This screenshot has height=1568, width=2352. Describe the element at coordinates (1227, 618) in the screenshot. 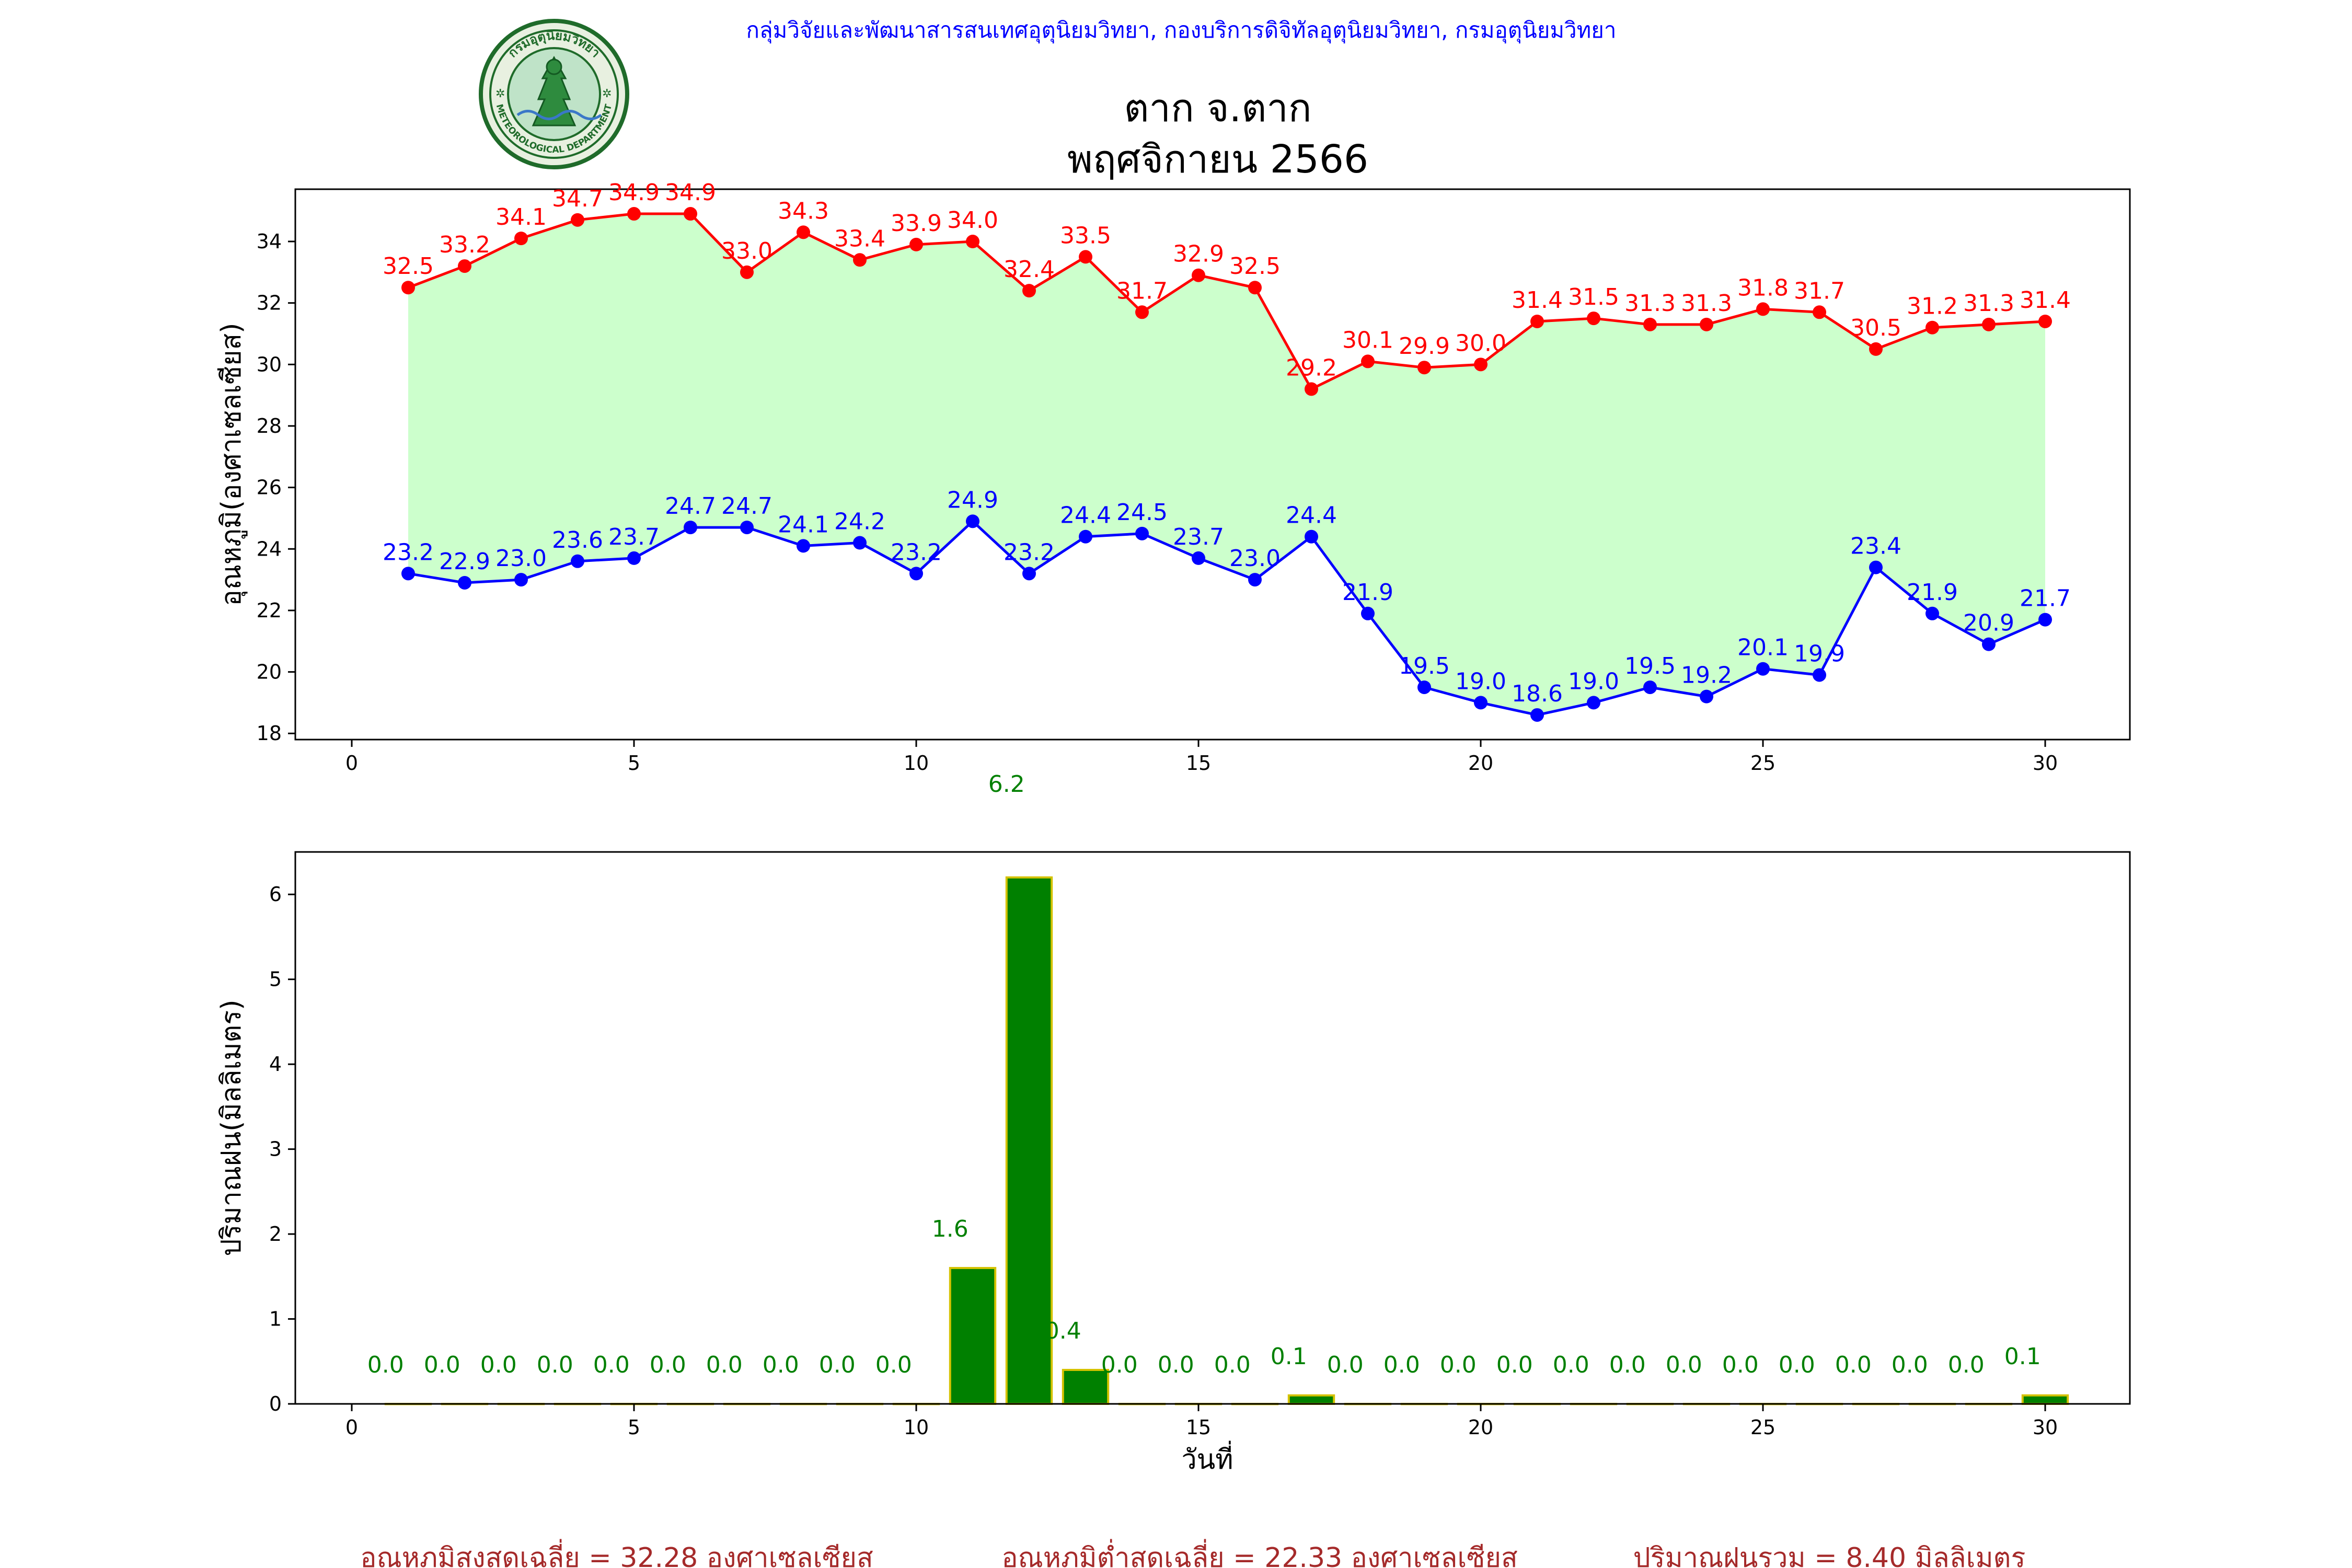

I see `min-temperature-line` at that location.